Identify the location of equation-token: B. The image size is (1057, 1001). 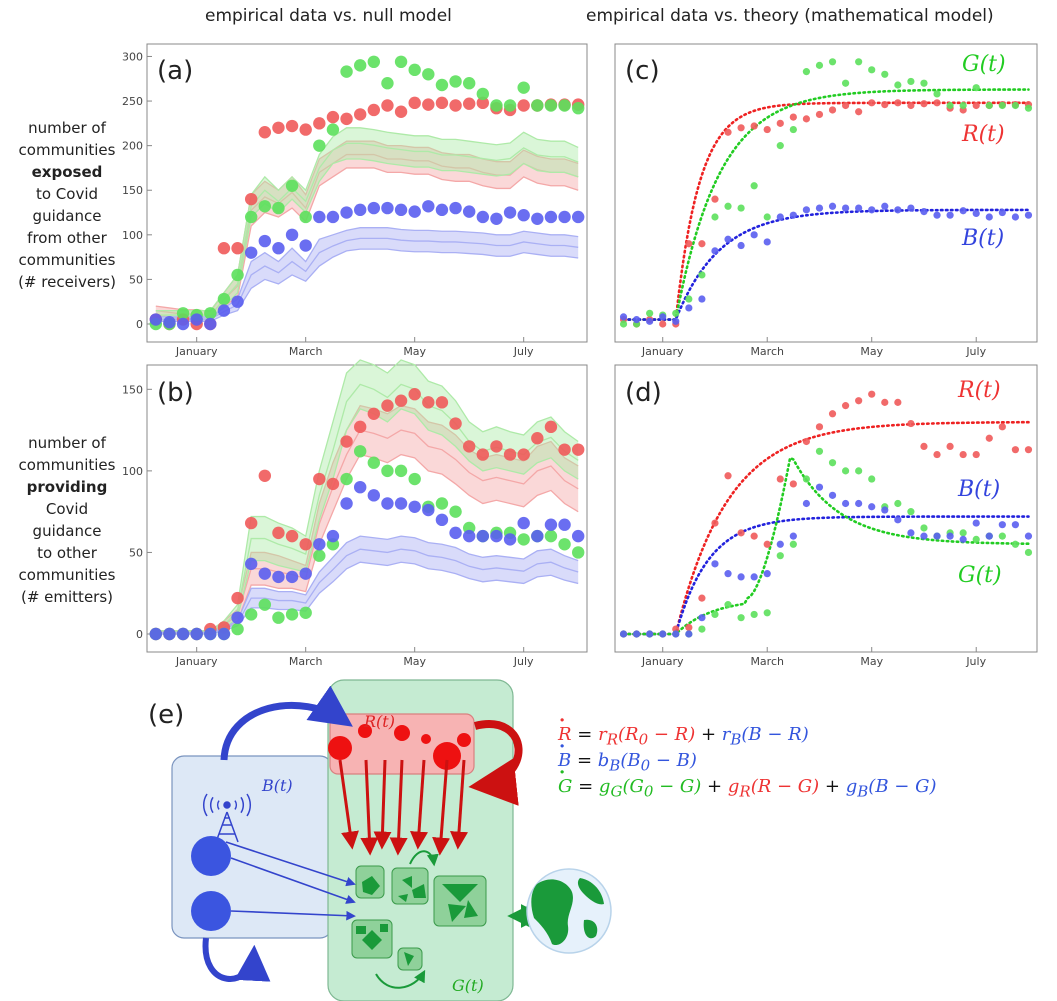
(736, 739).